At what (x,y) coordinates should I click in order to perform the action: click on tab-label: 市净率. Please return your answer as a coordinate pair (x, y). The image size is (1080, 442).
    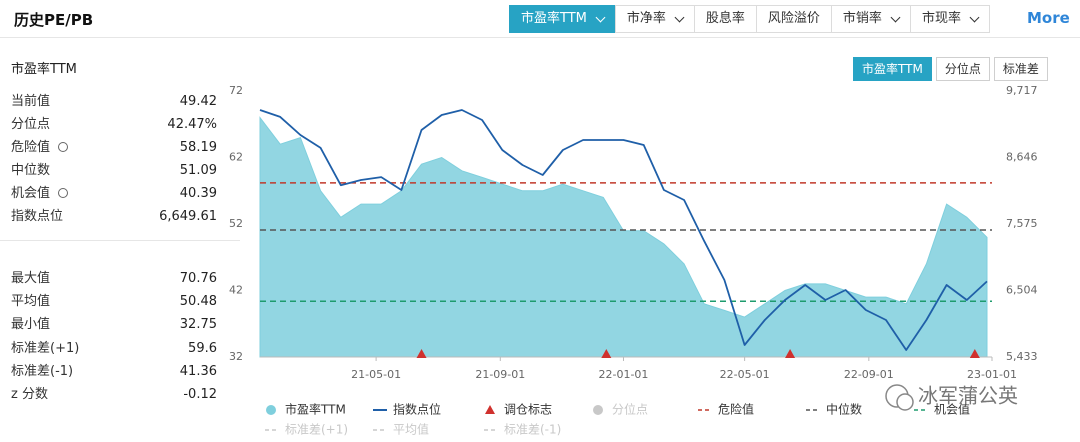
    Looking at the image, I should click on (646, 18).